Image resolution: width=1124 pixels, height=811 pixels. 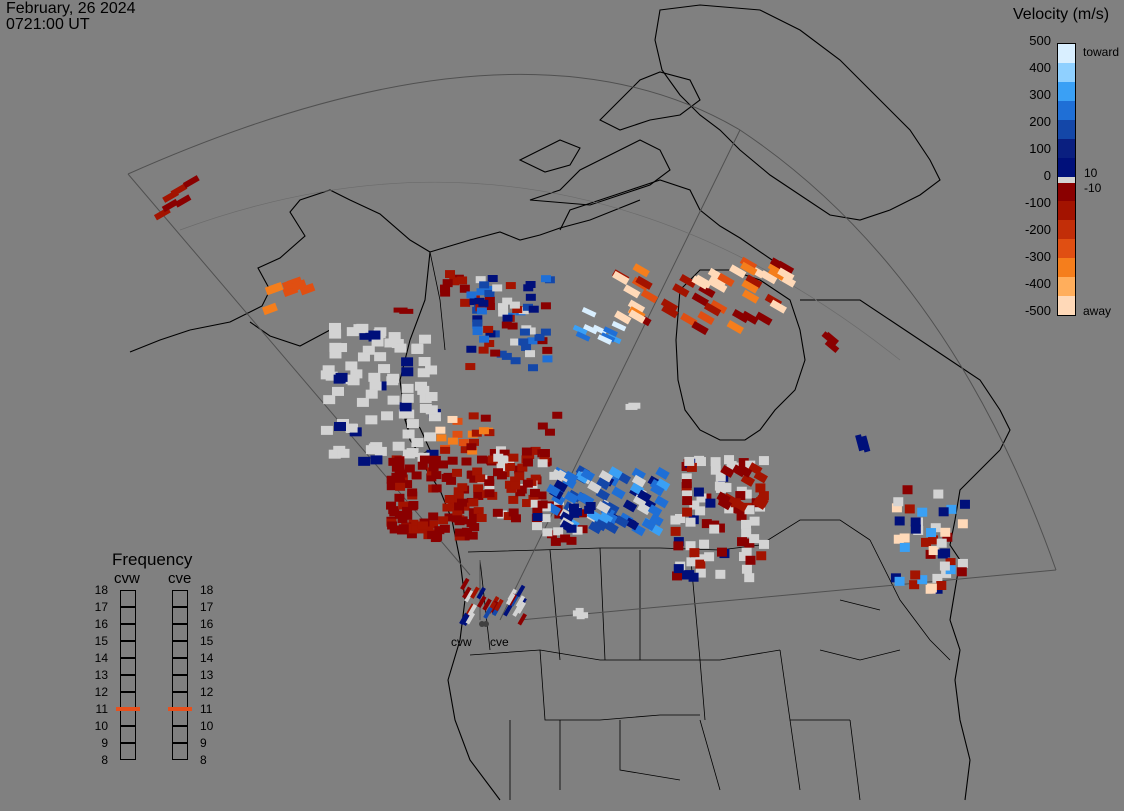 What do you see at coordinates (1040, 40) in the screenshot?
I see `colorbar-tick-label: 500` at bounding box center [1040, 40].